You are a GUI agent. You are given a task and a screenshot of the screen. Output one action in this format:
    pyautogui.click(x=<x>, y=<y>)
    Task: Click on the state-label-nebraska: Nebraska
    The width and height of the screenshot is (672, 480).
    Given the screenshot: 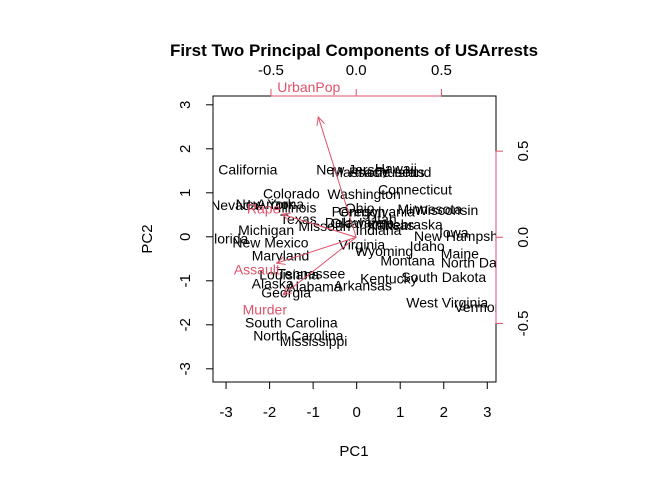 What is the action you would take?
    pyautogui.click(x=413, y=224)
    